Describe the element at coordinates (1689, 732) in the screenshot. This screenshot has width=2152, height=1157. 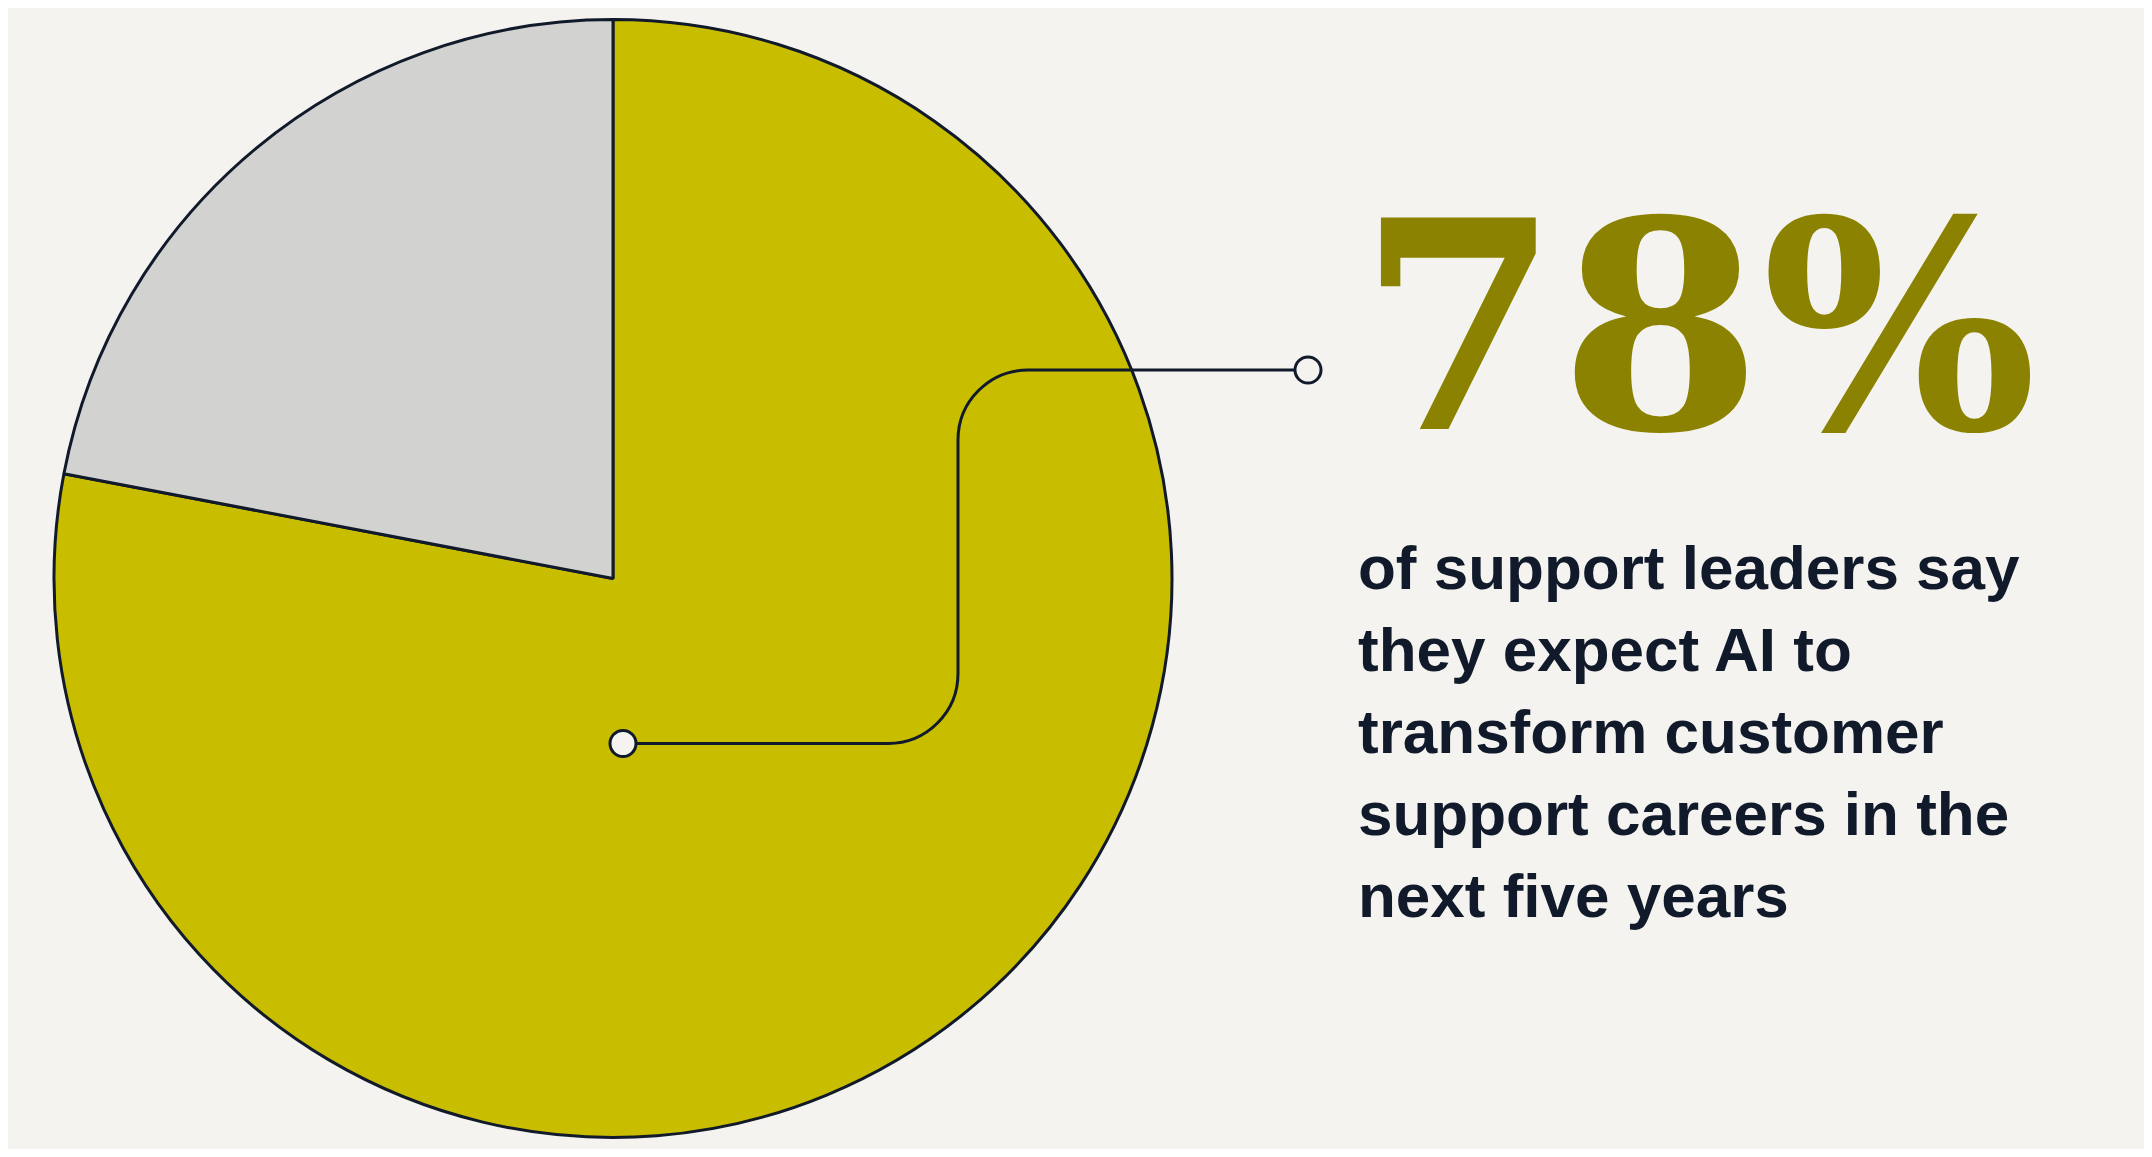
I see `text: of support leaders say they expect AI to transform customer support careers in the next five years` at that location.